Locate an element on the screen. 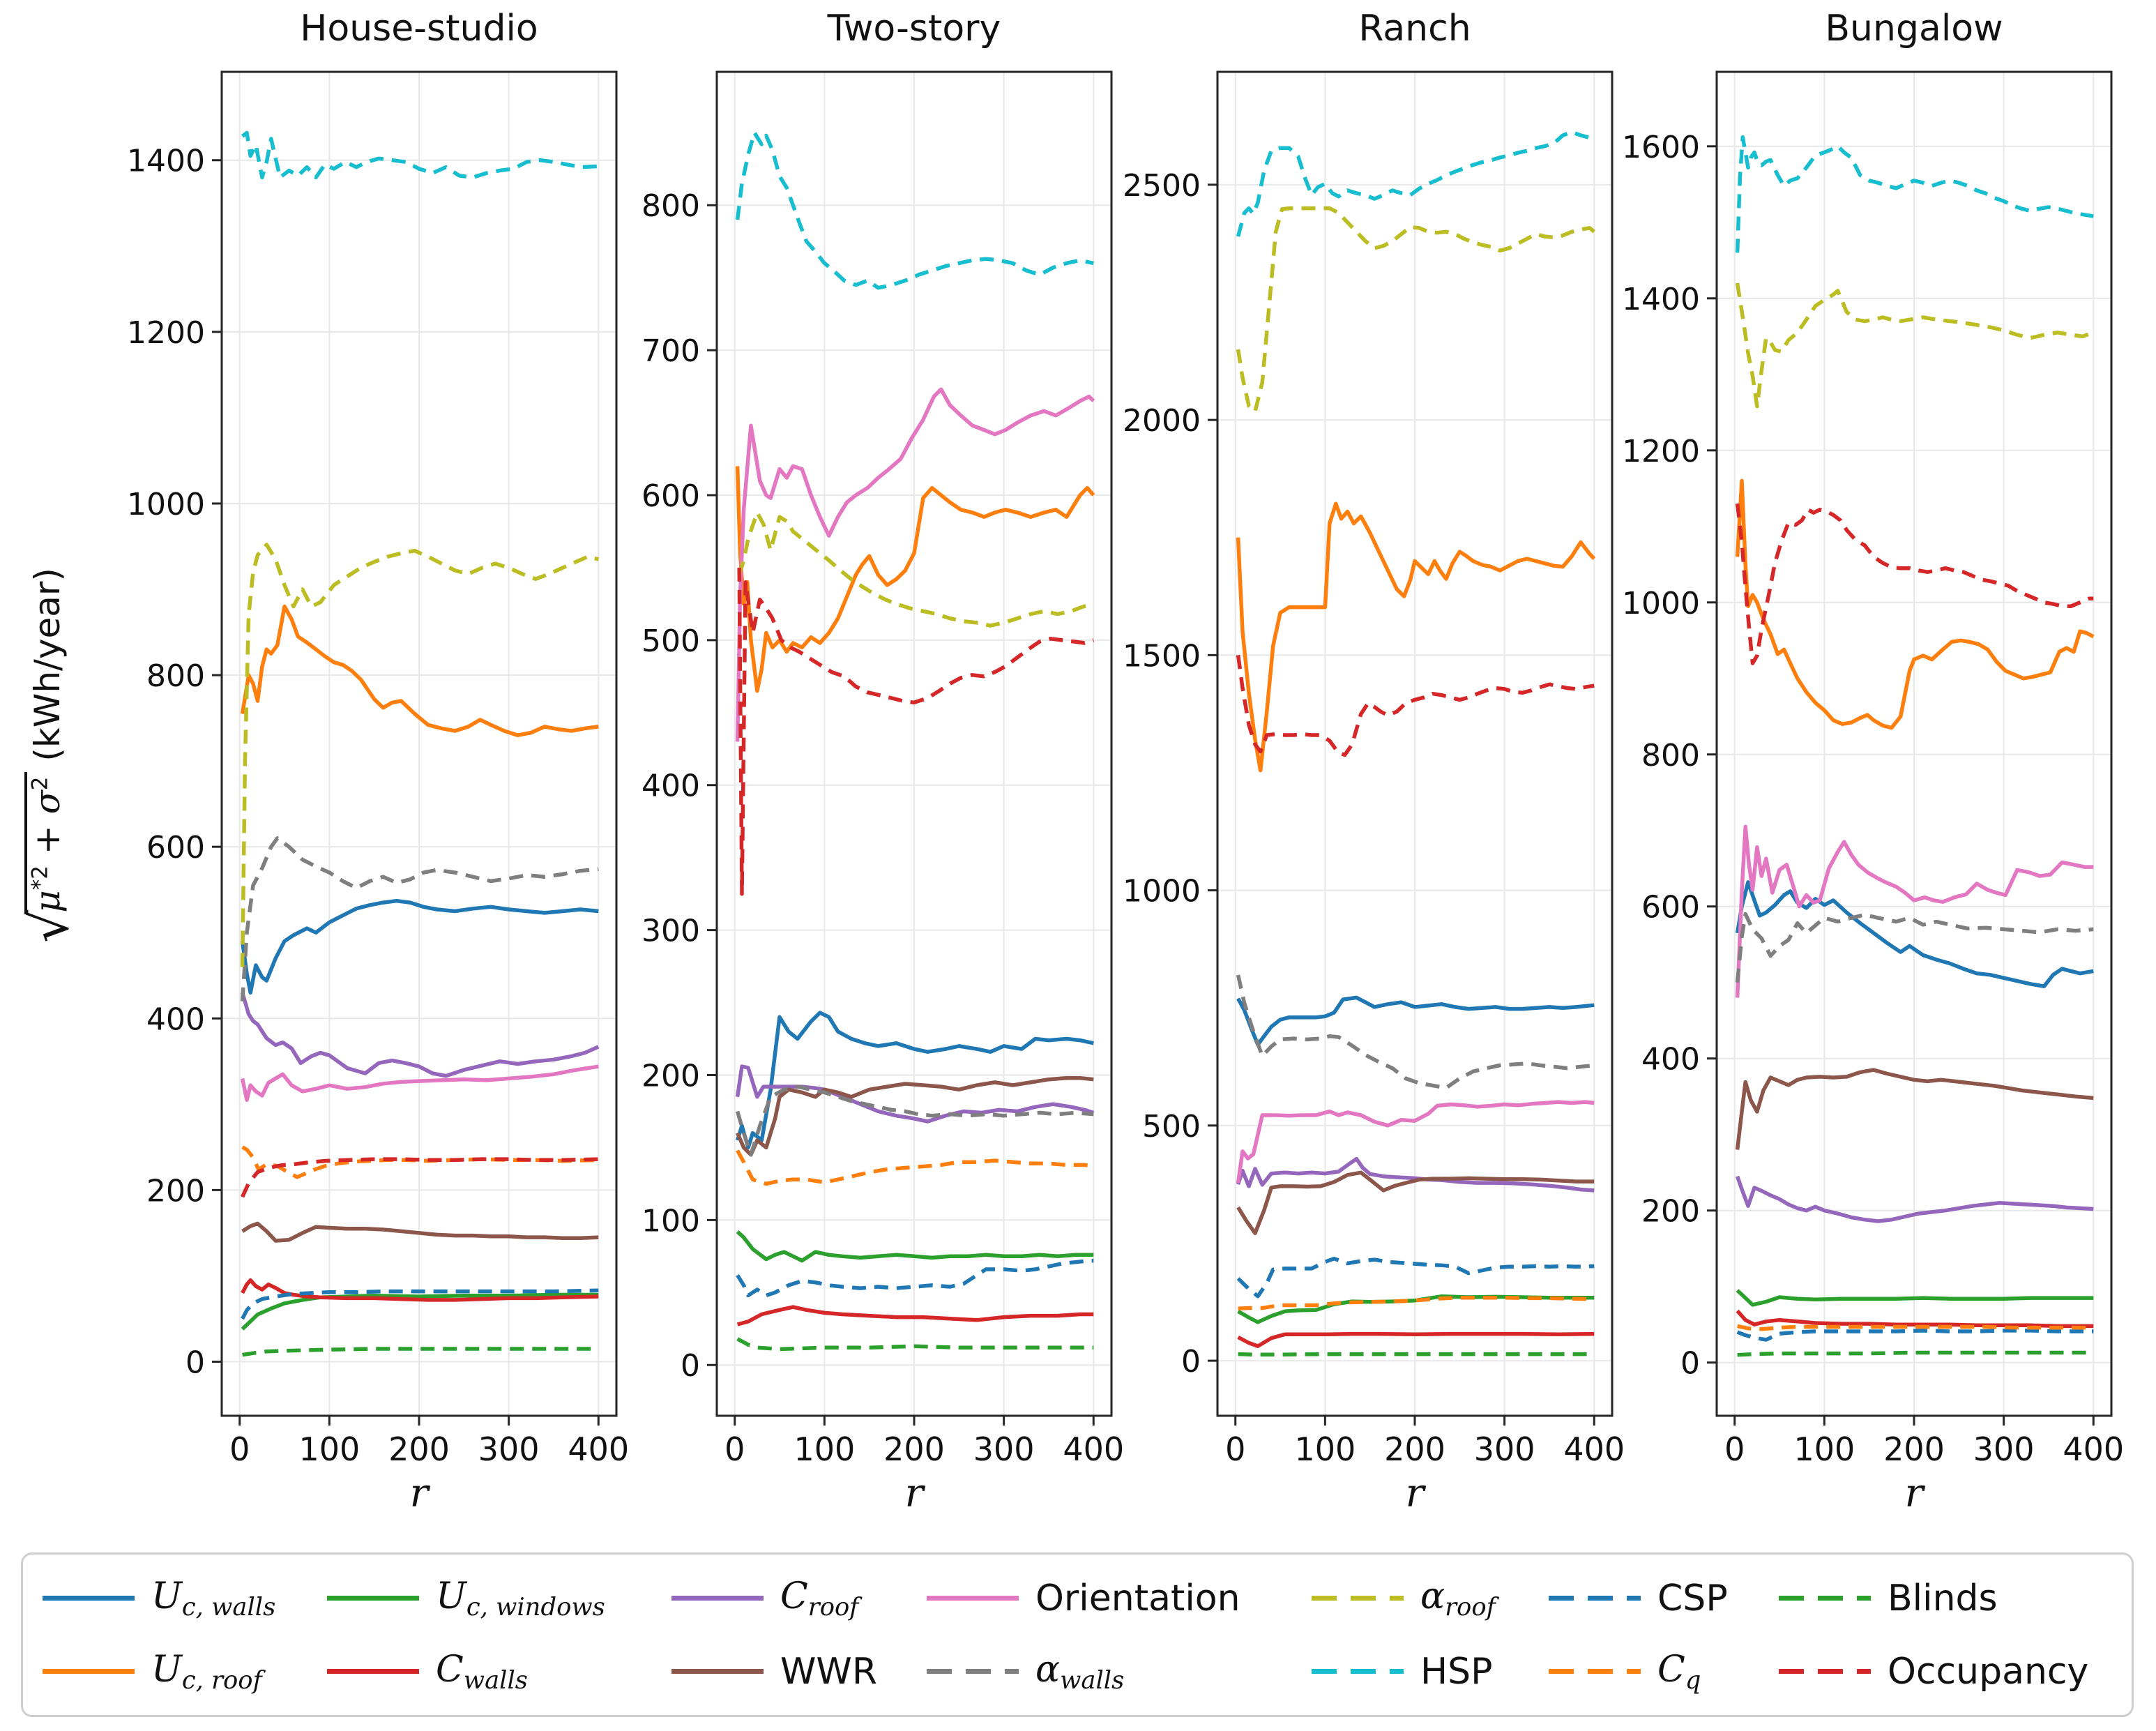  legend-swatch-alpha_roof is located at coordinates (1358, 1598).